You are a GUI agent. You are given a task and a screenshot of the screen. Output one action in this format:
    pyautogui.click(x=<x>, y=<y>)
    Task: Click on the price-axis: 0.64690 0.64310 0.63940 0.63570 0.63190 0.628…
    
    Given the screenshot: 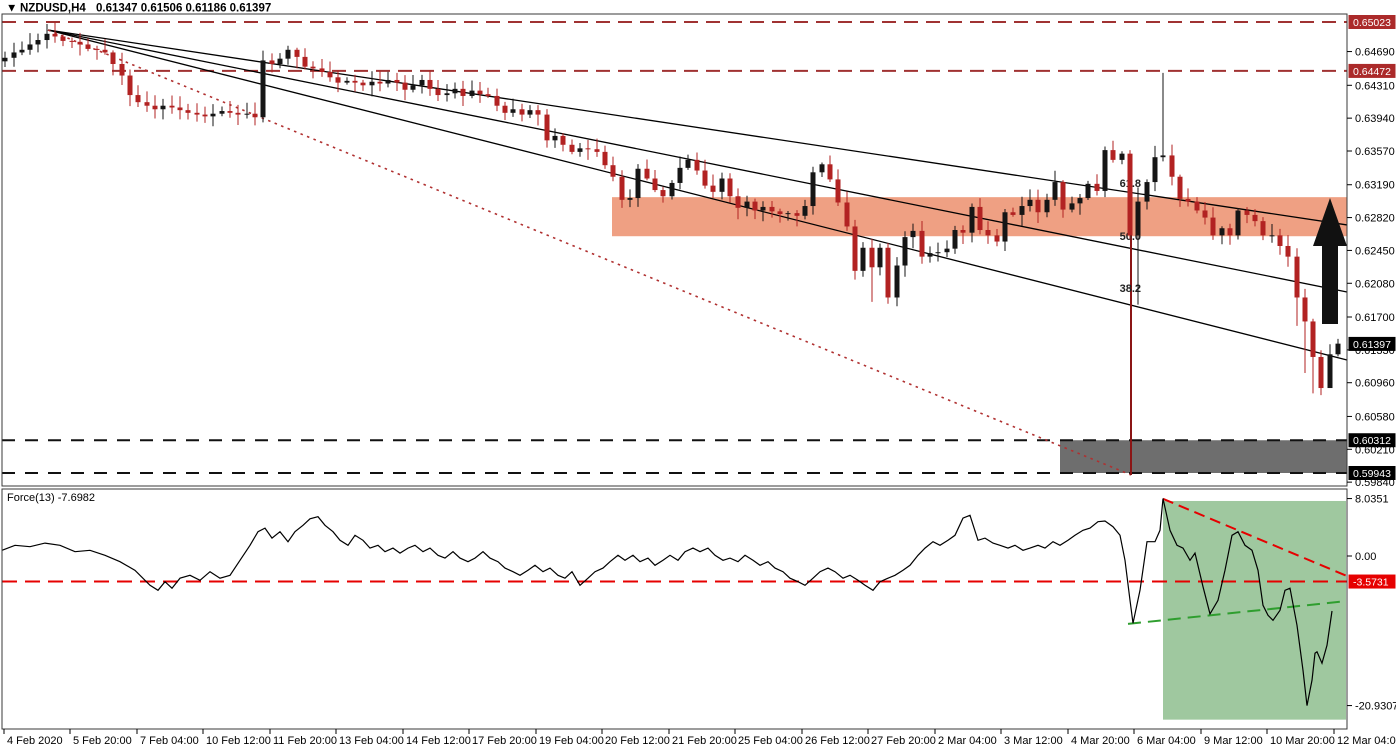 What is the action you would take?
    pyautogui.click(x=1371, y=364)
    